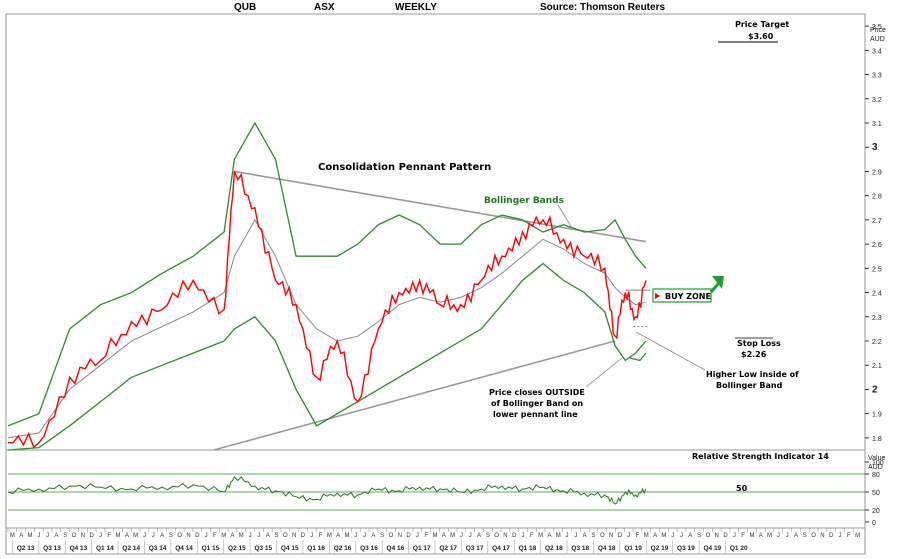 The height and width of the screenshot is (559, 900). Describe the element at coordinates (404, 167) in the screenshot. I see `pattern-annotation: Consolidation Pennant Pattern` at that location.